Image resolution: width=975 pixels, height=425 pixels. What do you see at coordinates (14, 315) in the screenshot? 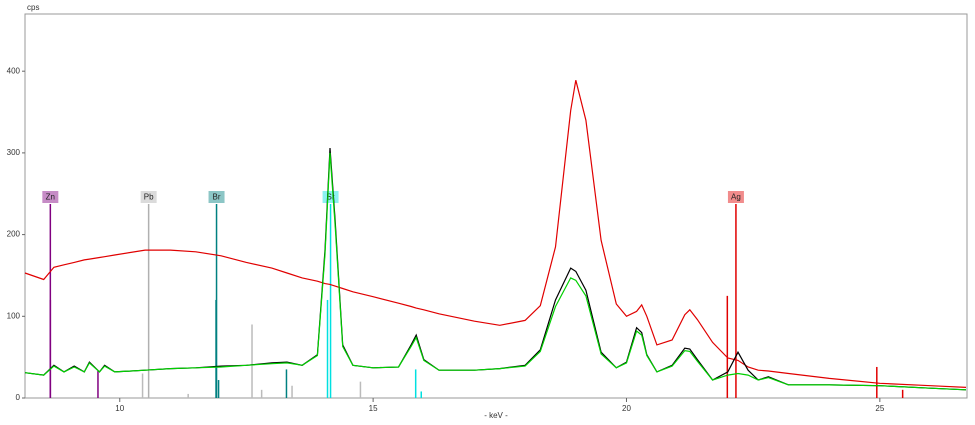
I see `y-tick-label: 100` at bounding box center [14, 315].